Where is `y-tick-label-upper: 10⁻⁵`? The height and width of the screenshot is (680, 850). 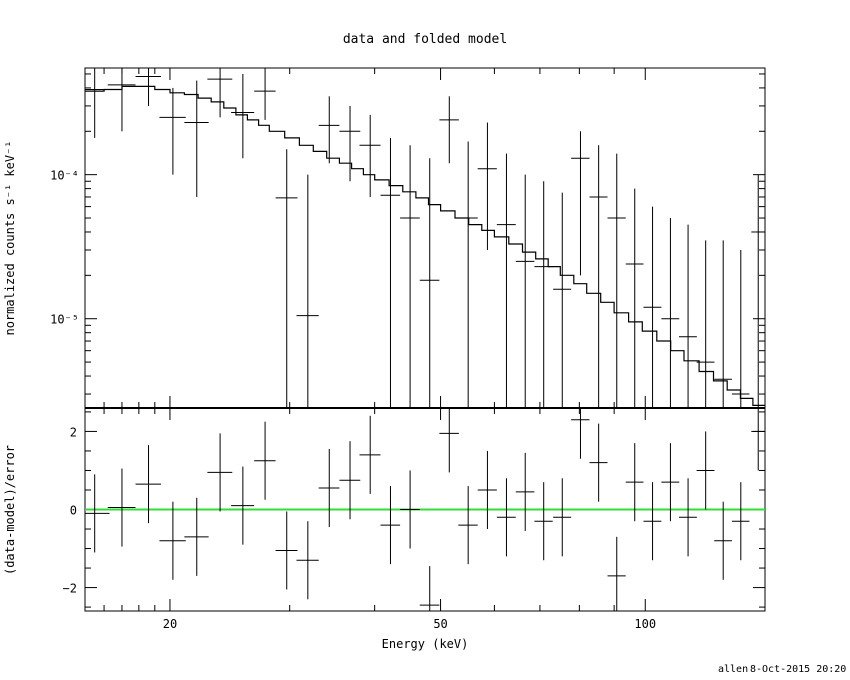 y-tick-label-upper: 10⁻⁵ is located at coordinates (64, 320).